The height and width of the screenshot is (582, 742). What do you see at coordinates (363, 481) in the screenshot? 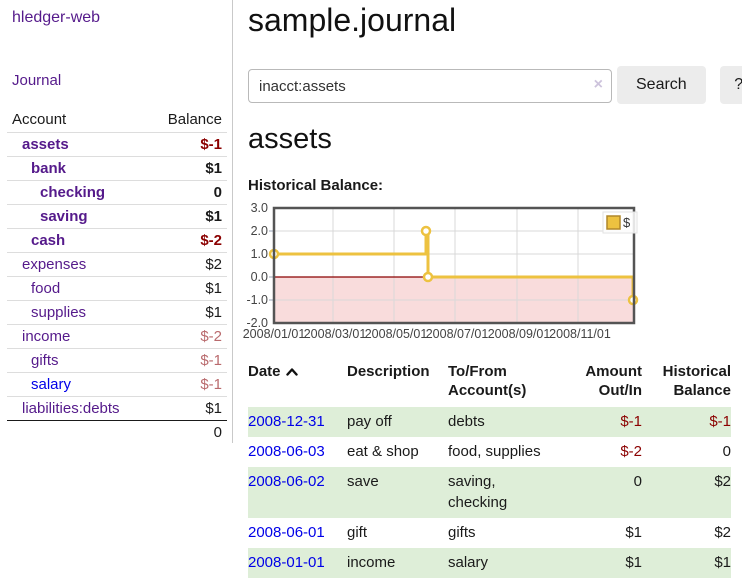
I see `transaction-description: save` at bounding box center [363, 481].